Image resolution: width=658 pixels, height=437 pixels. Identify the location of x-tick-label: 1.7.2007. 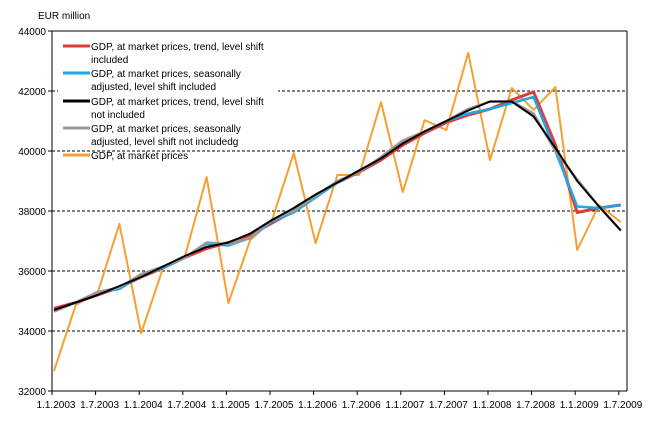
(448, 405).